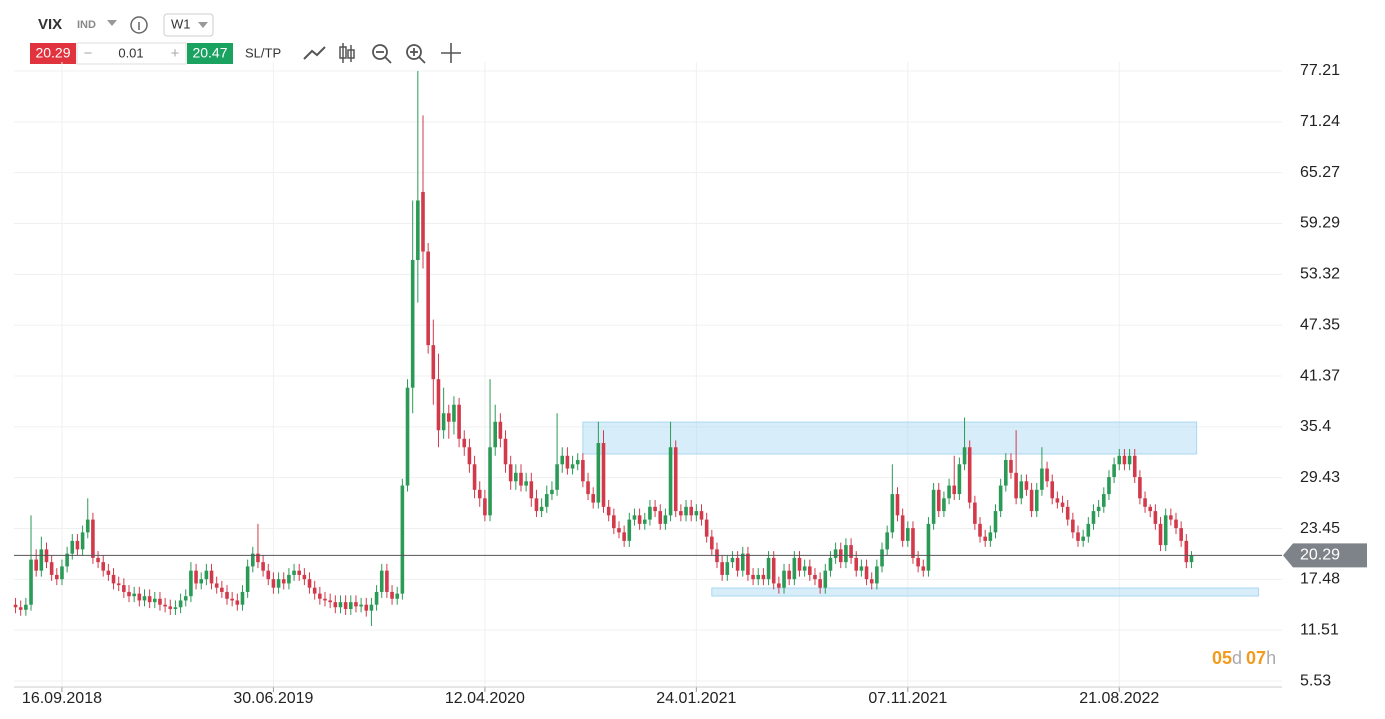 Image resolution: width=1385 pixels, height=719 pixels. What do you see at coordinates (263, 52) in the screenshot?
I see `sltp-button: SL/TP` at bounding box center [263, 52].